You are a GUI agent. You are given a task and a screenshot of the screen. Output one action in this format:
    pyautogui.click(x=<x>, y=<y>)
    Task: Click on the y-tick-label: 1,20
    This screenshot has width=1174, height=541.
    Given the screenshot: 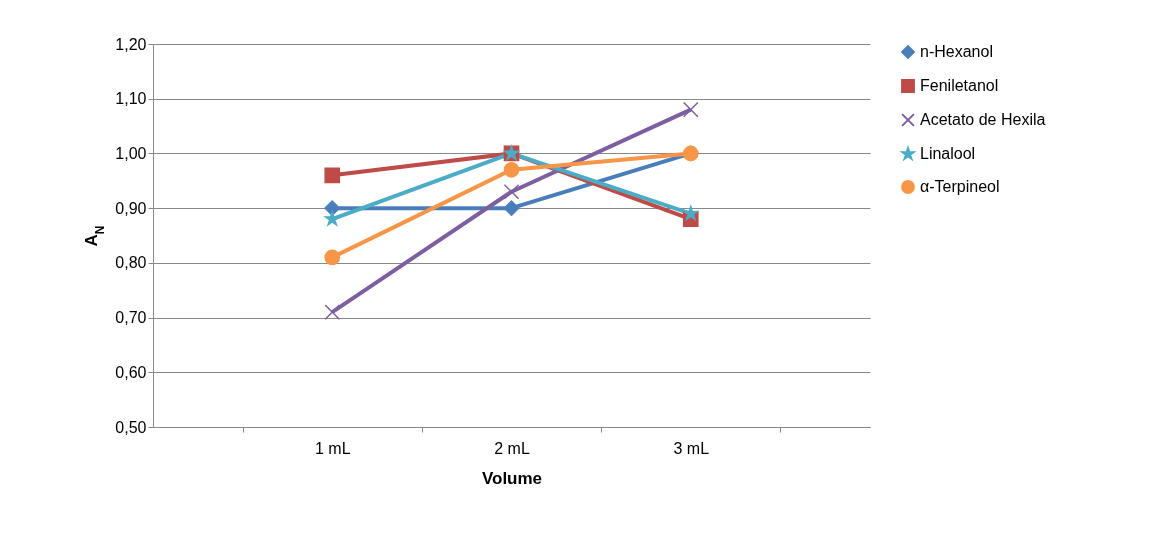 What is the action you would take?
    pyautogui.click(x=131, y=44)
    